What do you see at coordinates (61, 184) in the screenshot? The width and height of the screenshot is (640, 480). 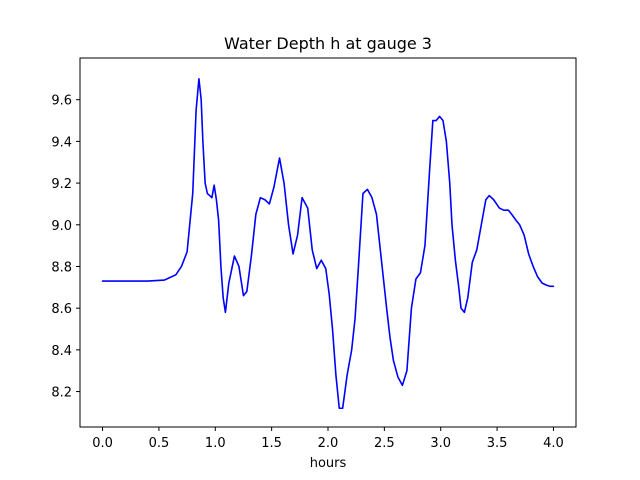 I see `y-tick-label: 9.2` at bounding box center [61, 184].